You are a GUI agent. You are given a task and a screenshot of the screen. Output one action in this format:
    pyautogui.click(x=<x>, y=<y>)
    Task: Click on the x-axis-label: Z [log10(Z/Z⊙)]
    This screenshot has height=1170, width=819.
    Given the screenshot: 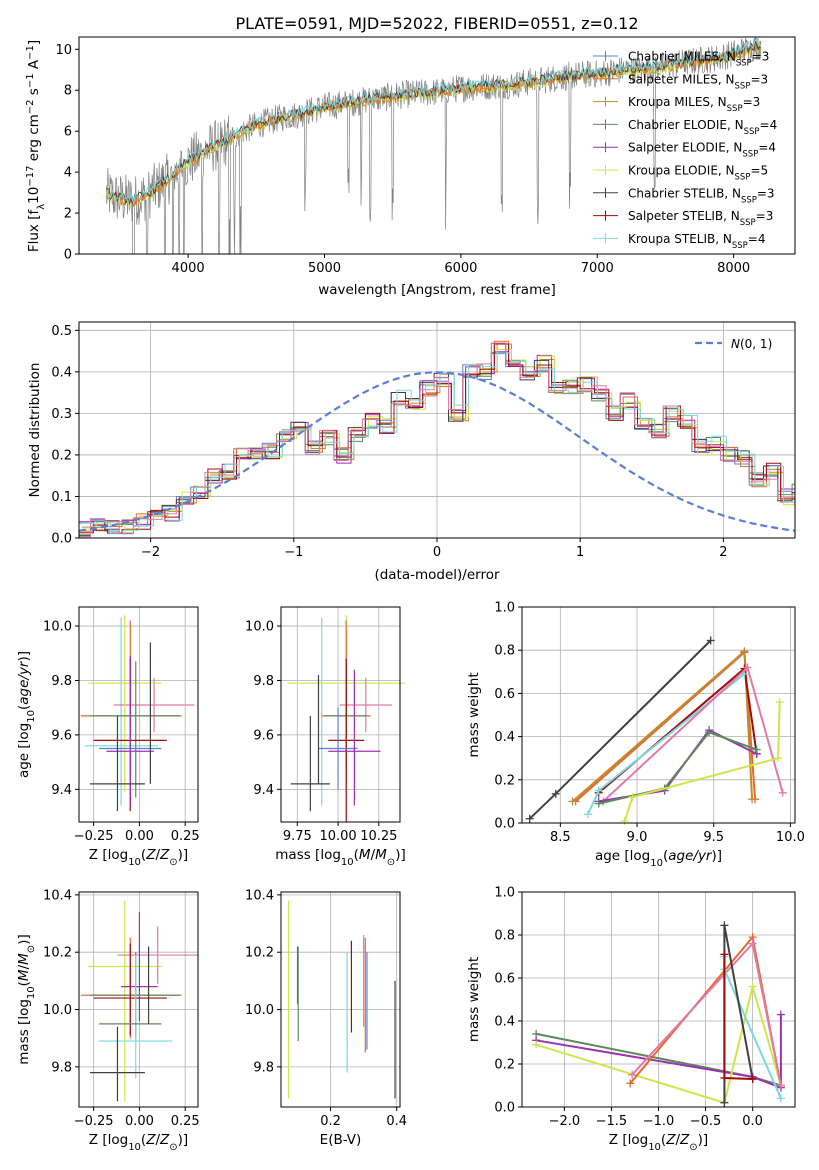 What is the action you would take?
    pyautogui.click(x=658, y=1142)
    